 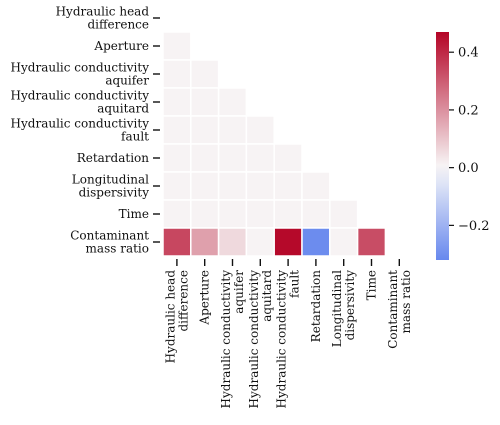 I want to click on x-tick-label-1: Aperture, so click(x=205, y=298).